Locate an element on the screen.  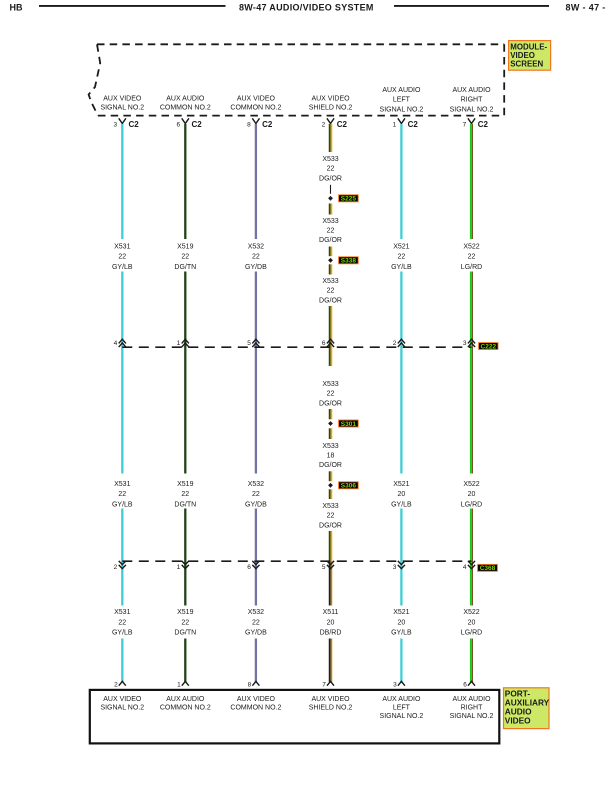
svg-text: S301 is located at coordinates (349, 424).